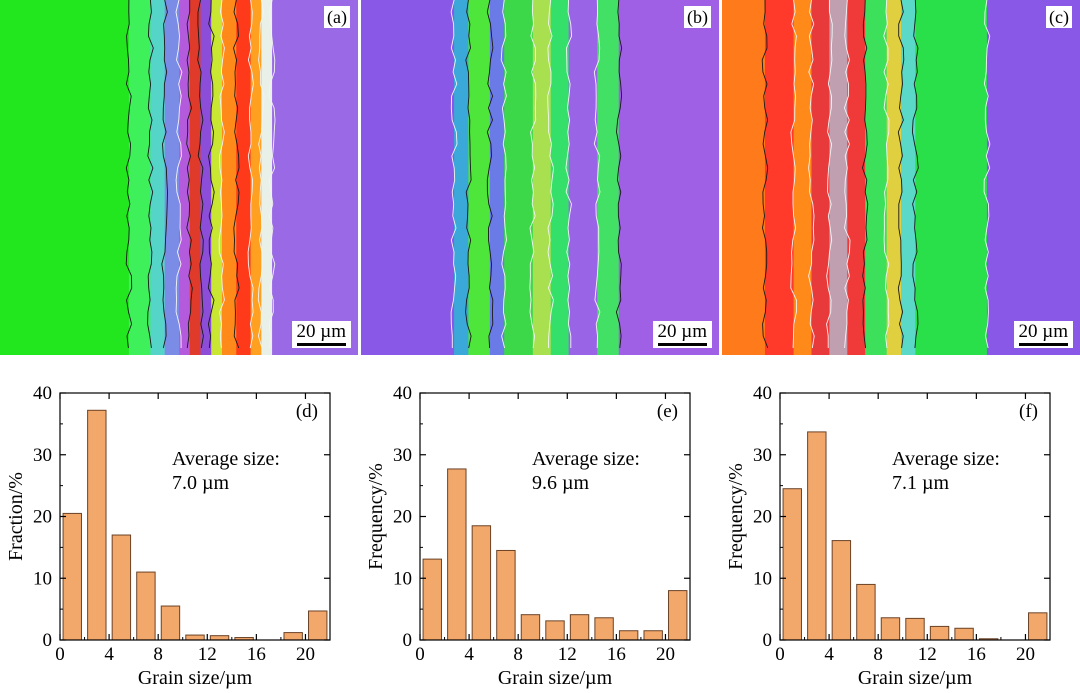 This screenshot has height=693, width=1080. What do you see at coordinates (878, 654) in the screenshot?
I see `x-tick-label: 8` at bounding box center [878, 654].